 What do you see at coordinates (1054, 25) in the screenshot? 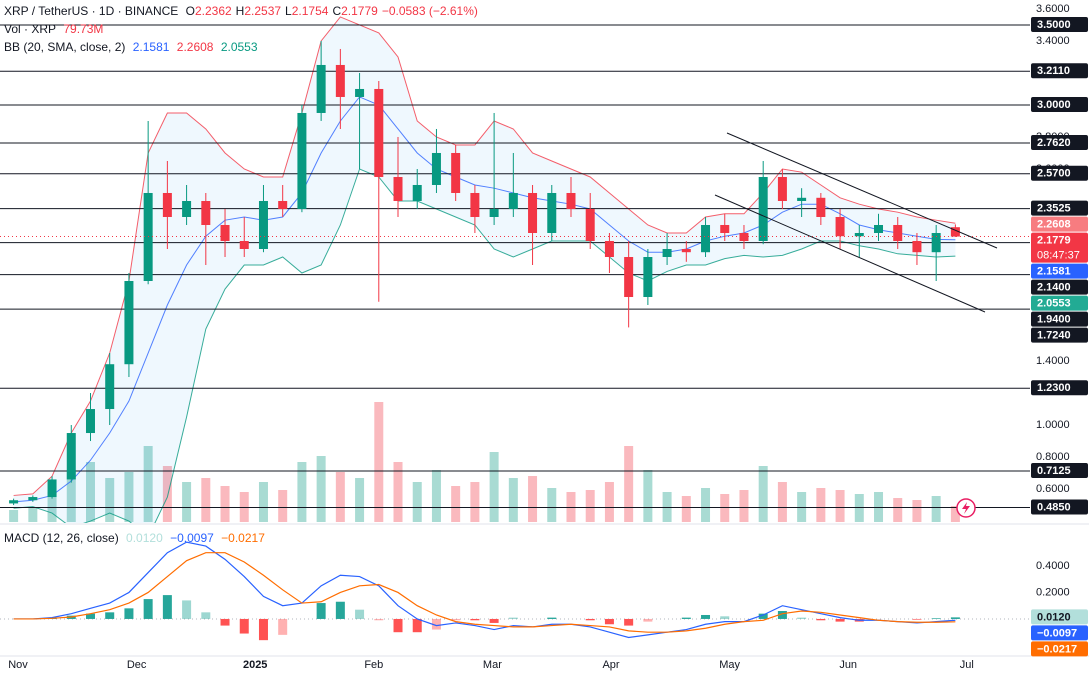
I see `level-label: 3.5000` at bounding box center [1054, 25].